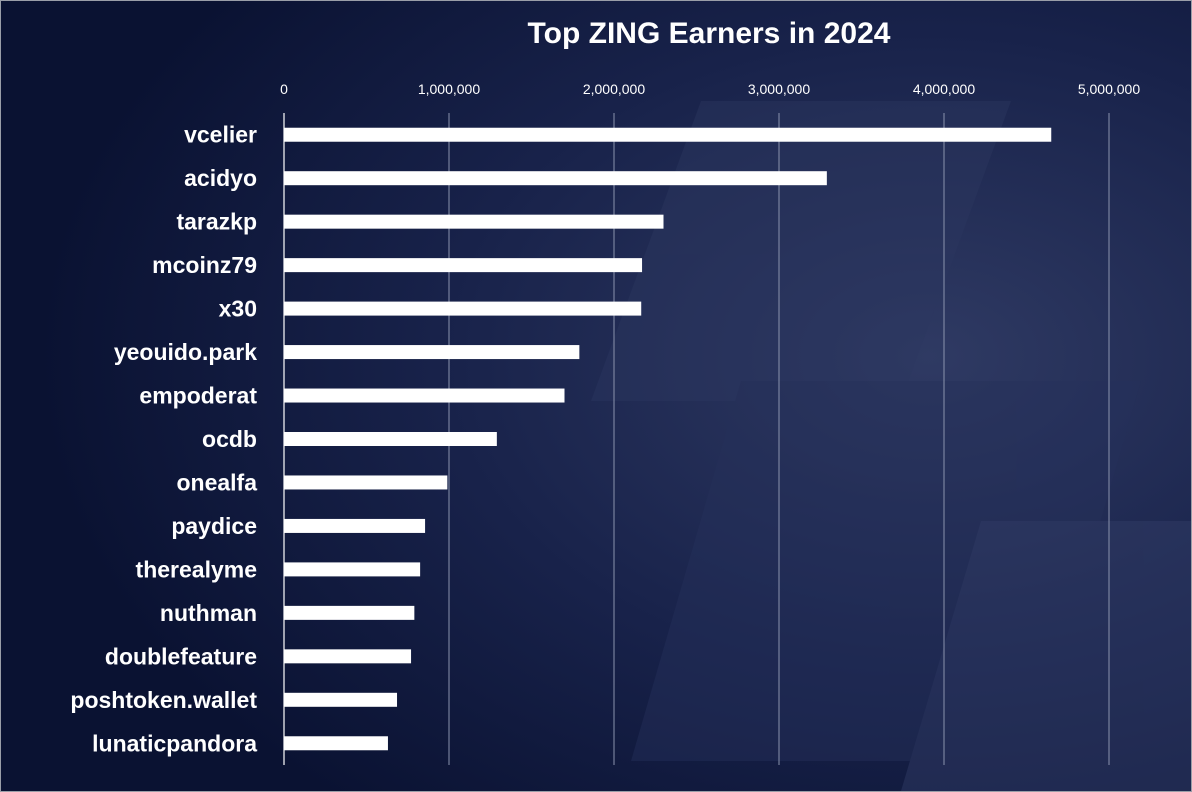 Image resolution: width=1192 pixels, height=792 pixels. What do you see at coordinates (163, 700) in the screenshot?
I see `category-label: poshtoken.wallet` at bounding box center [163, 700].